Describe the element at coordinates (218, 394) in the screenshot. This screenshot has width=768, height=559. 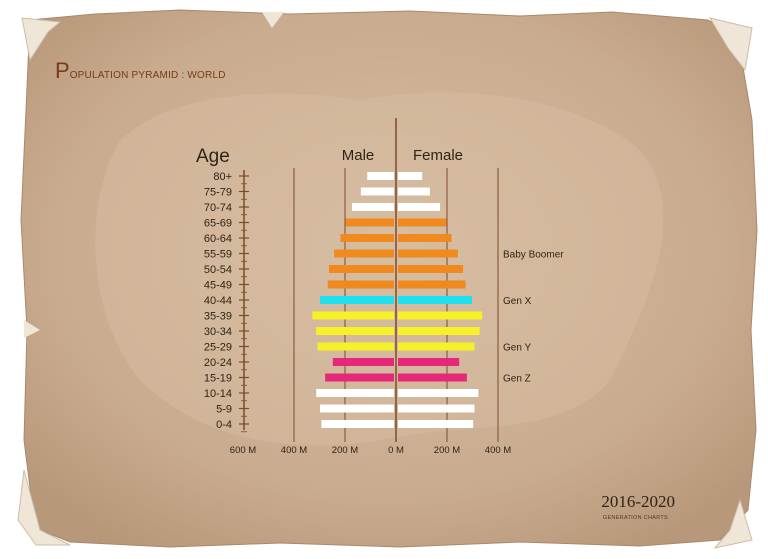
I see `age-label: 10-14` at that location.